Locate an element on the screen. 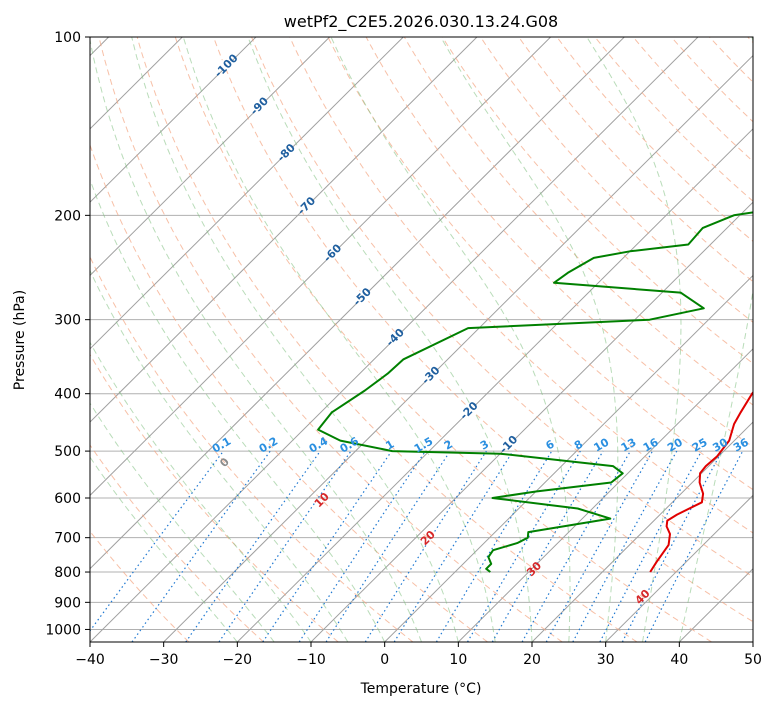 The height and width of the screenshot is (712, 775). y-tick-label: 100 is located at coordinates (67, 38).